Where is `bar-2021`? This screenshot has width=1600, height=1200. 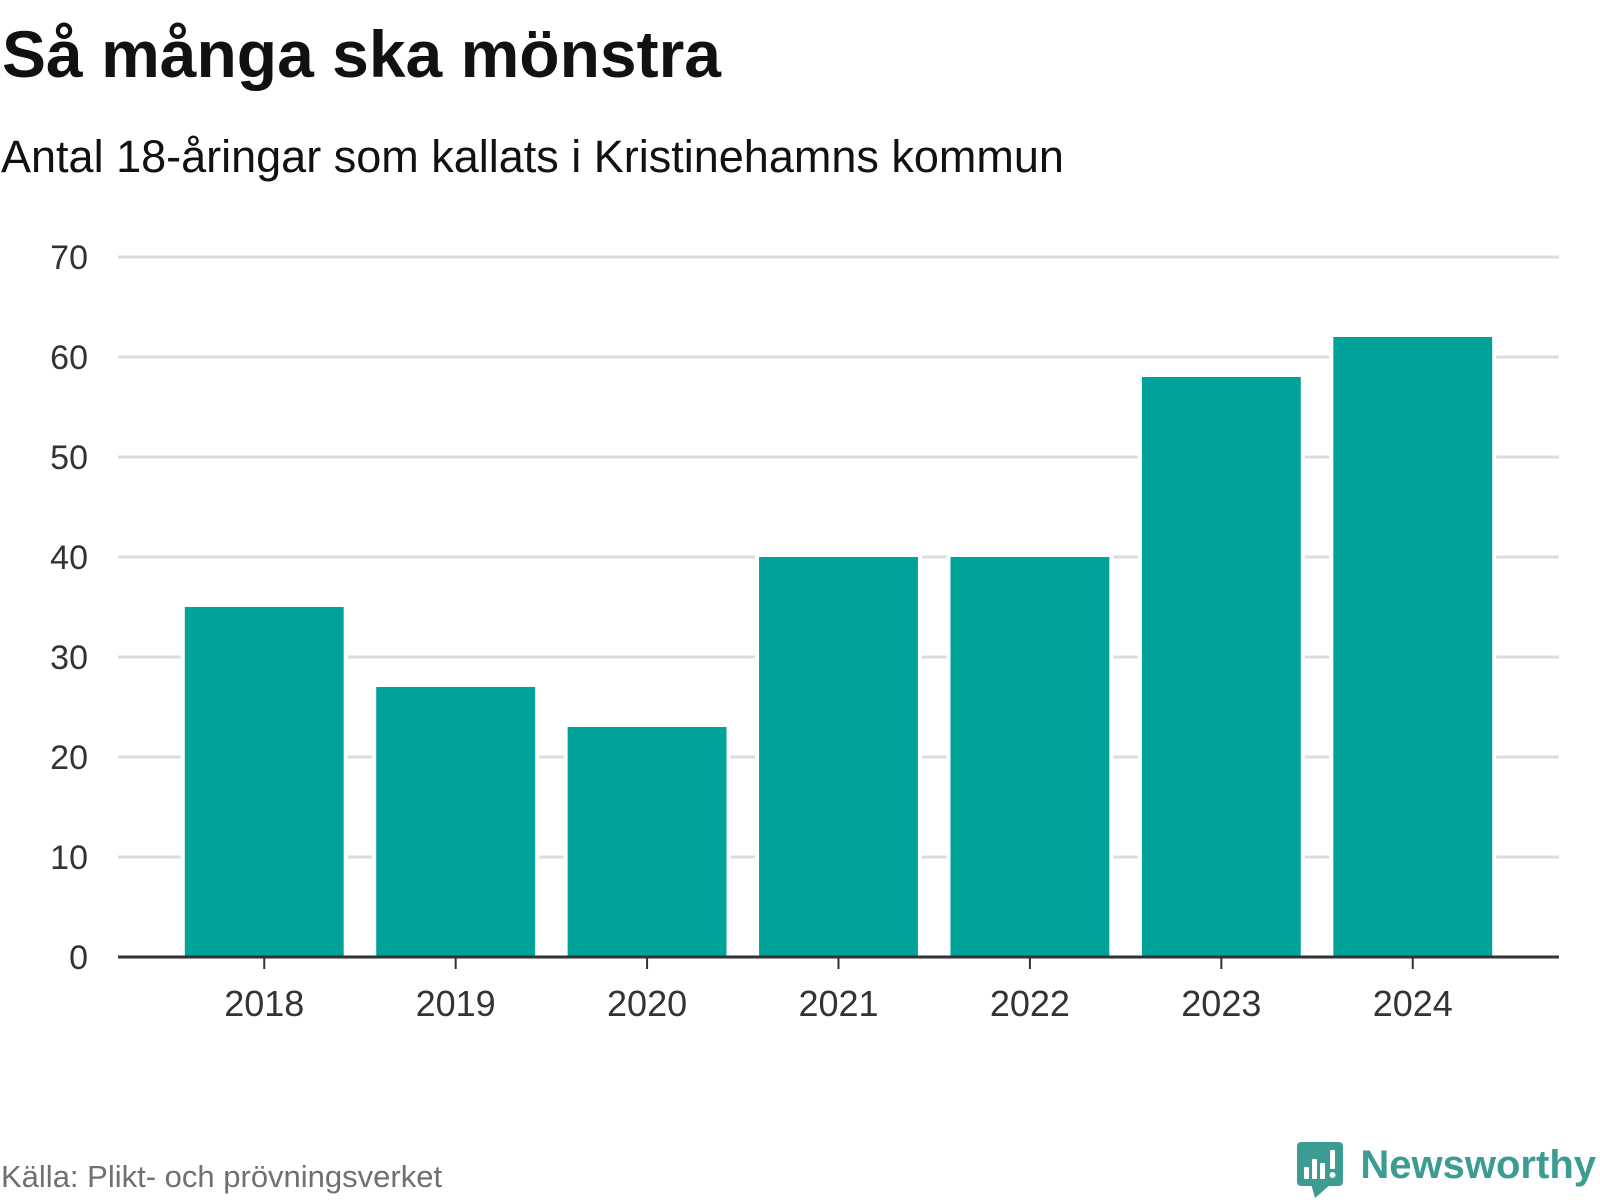 bar-2021 is located at coordinates (838, 757).